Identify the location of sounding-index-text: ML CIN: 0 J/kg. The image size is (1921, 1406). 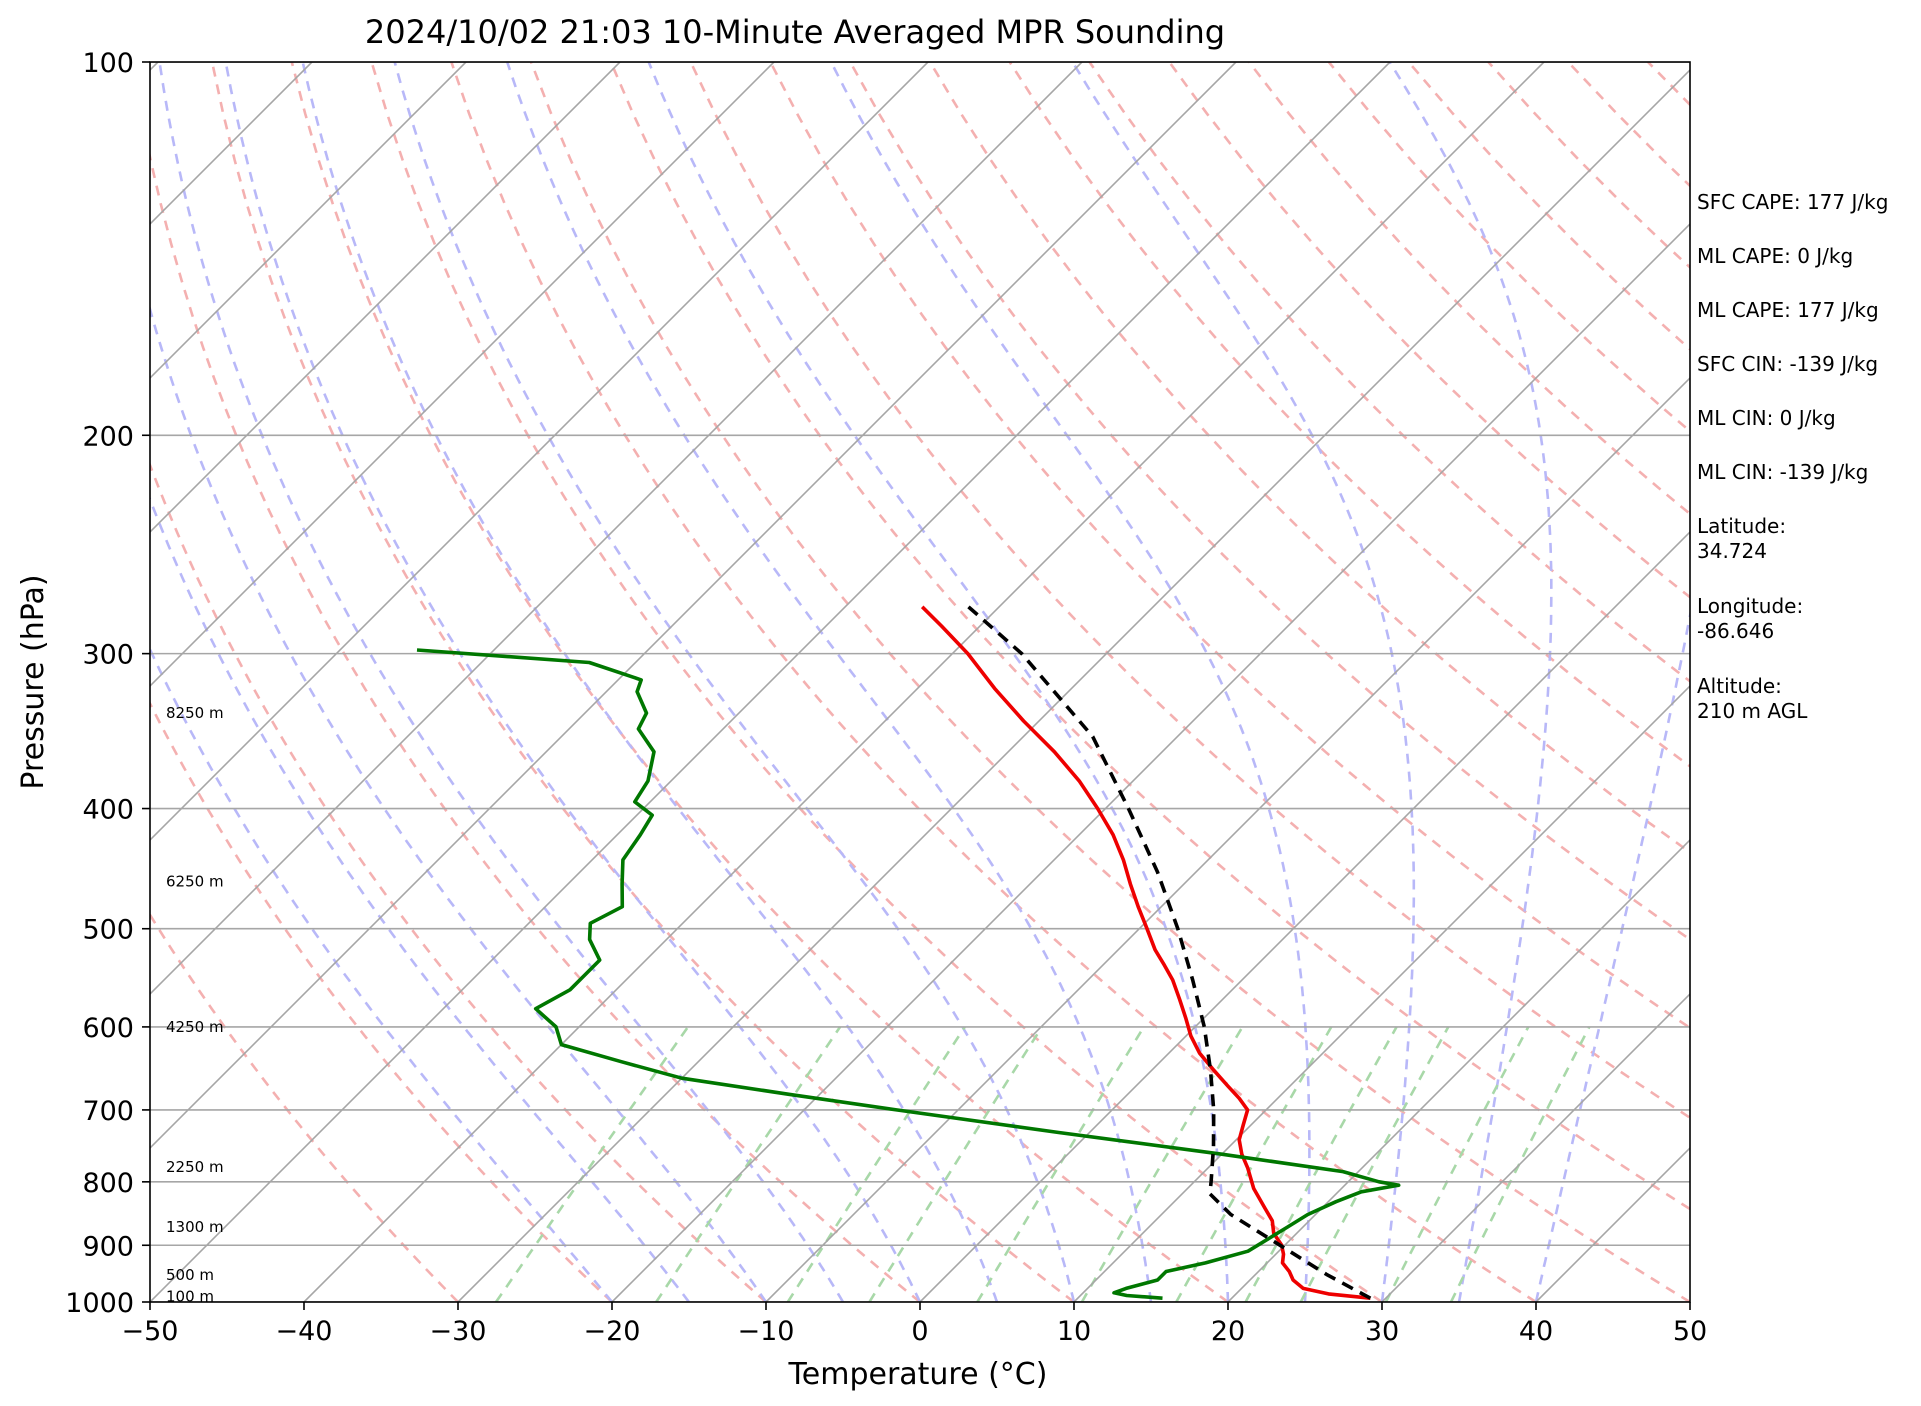
(1766, 418).